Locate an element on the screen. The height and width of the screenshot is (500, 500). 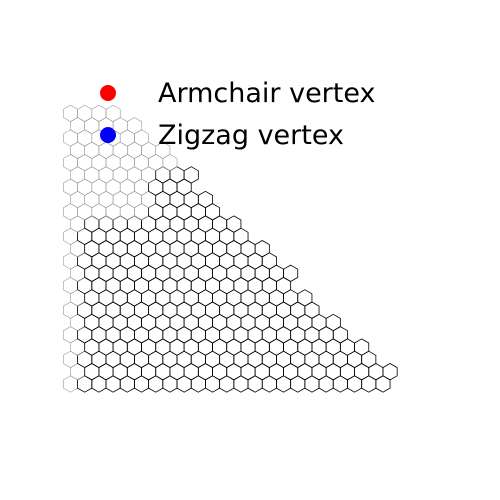
legend-item-zigzag: Zigzag vertex is located at coordinates (232, 135).